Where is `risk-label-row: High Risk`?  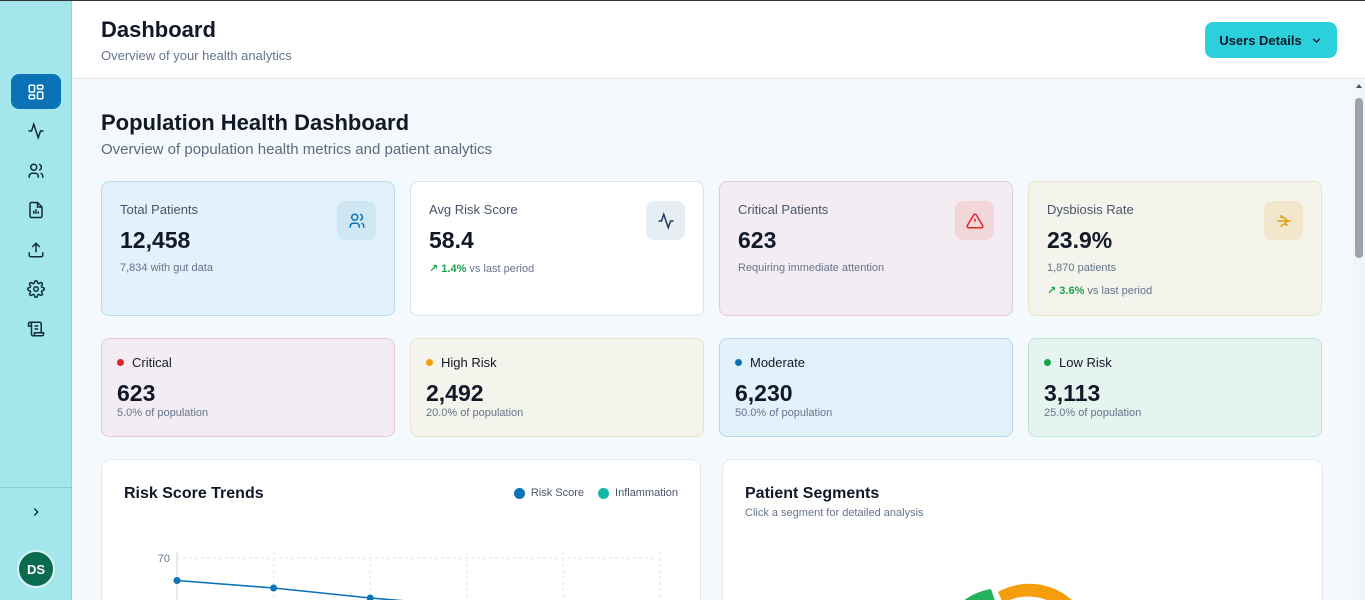 risk-label-row: High Risk is located at coordinates (461, 362).